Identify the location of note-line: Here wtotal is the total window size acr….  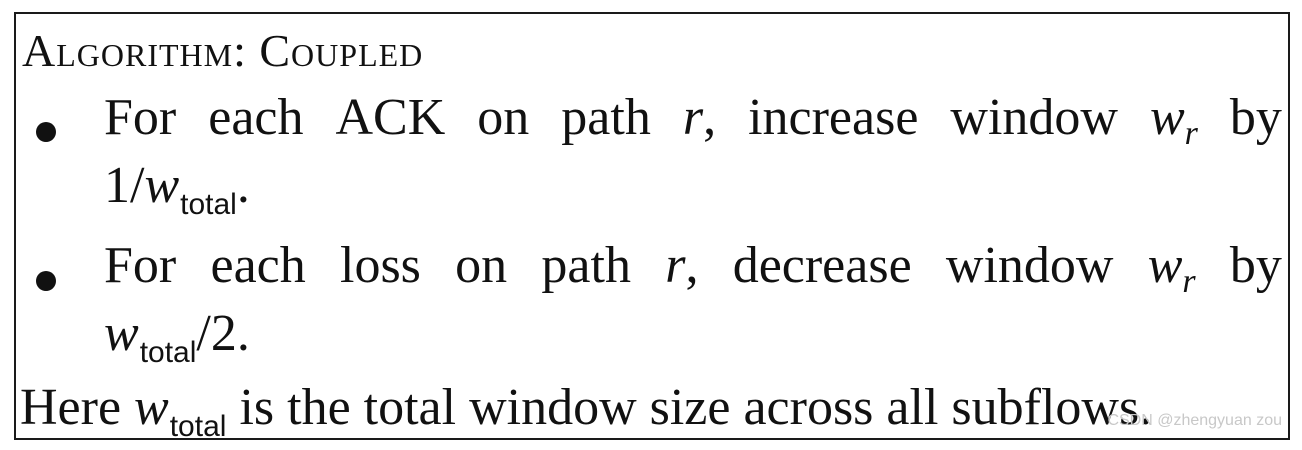
(586, 411).